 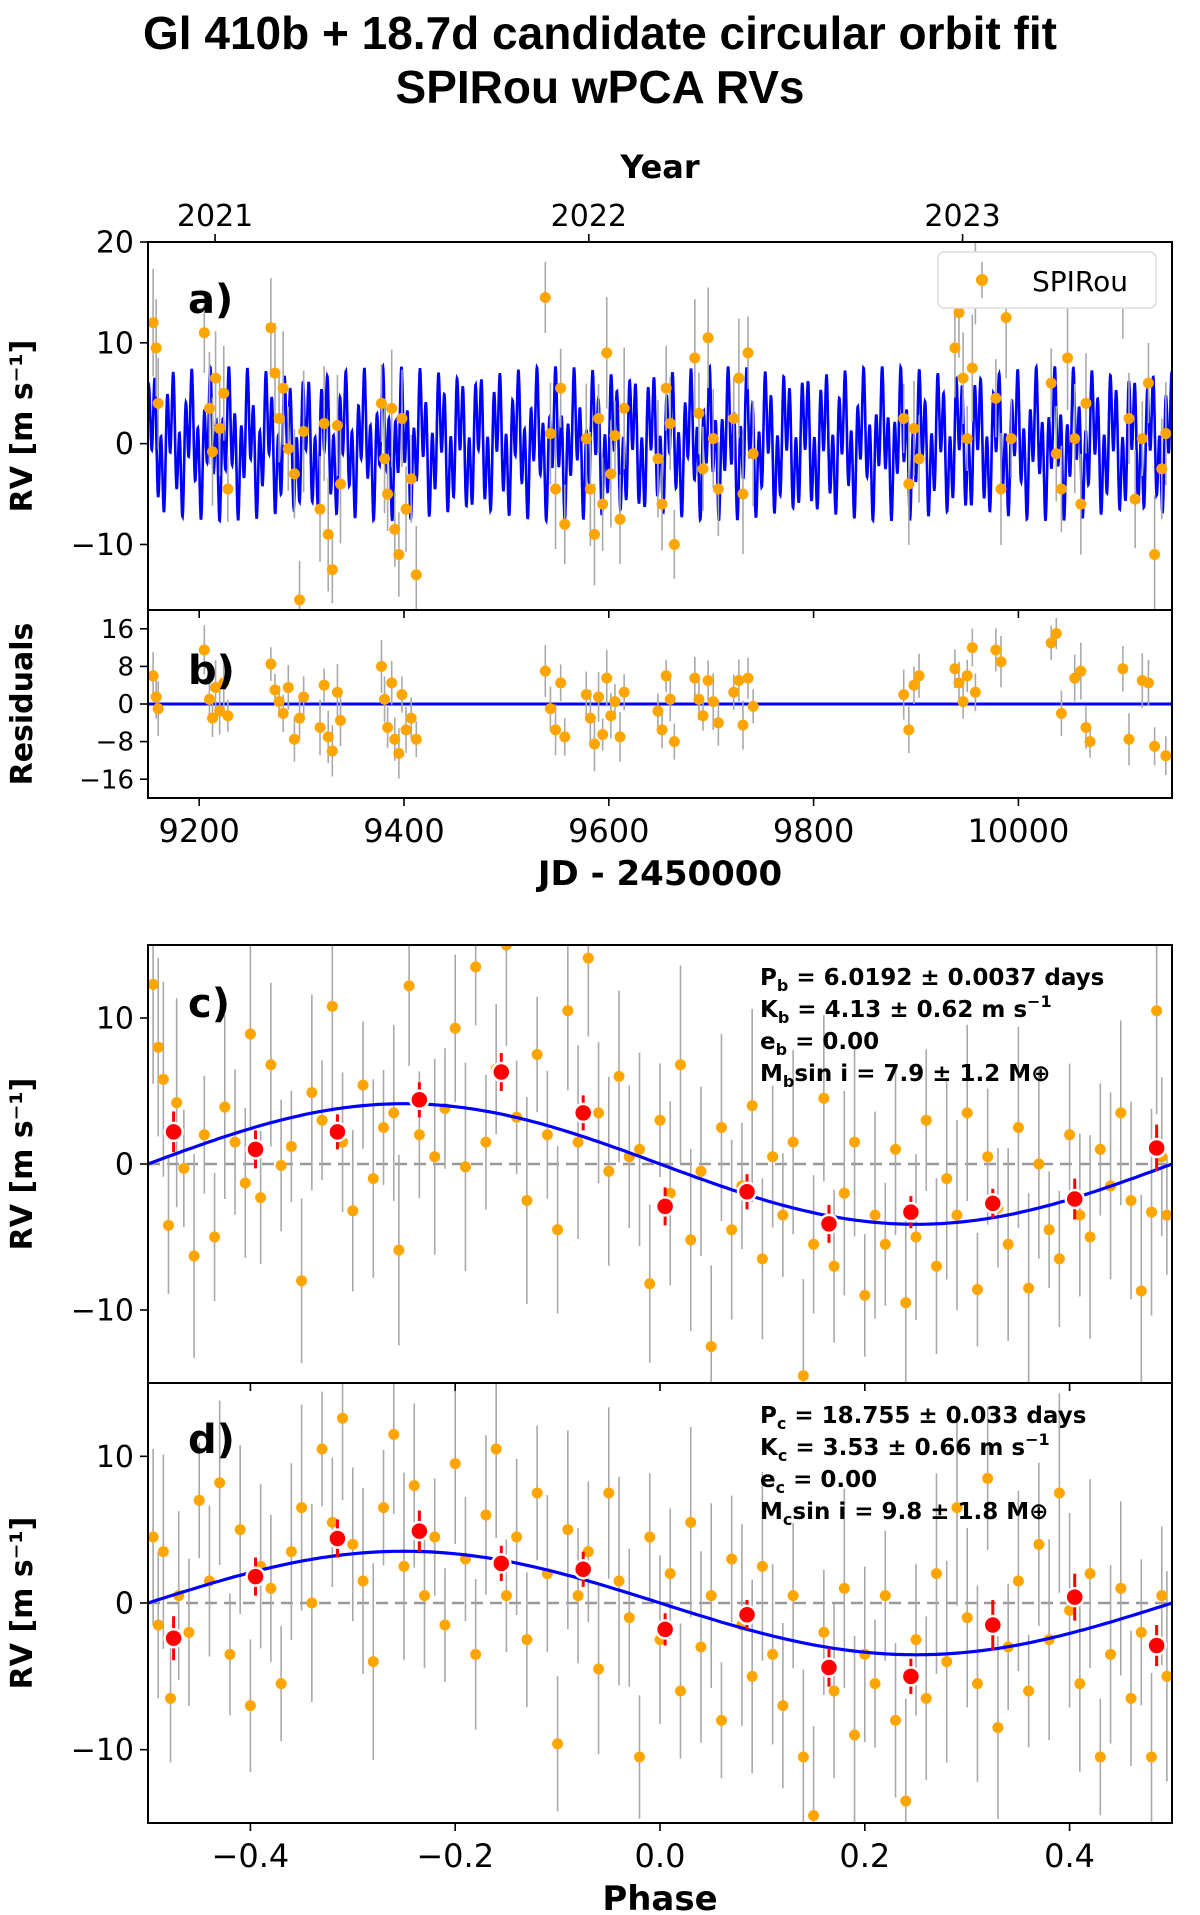 I want to click on y-tick-label: 20, so click(x=115, y=243).